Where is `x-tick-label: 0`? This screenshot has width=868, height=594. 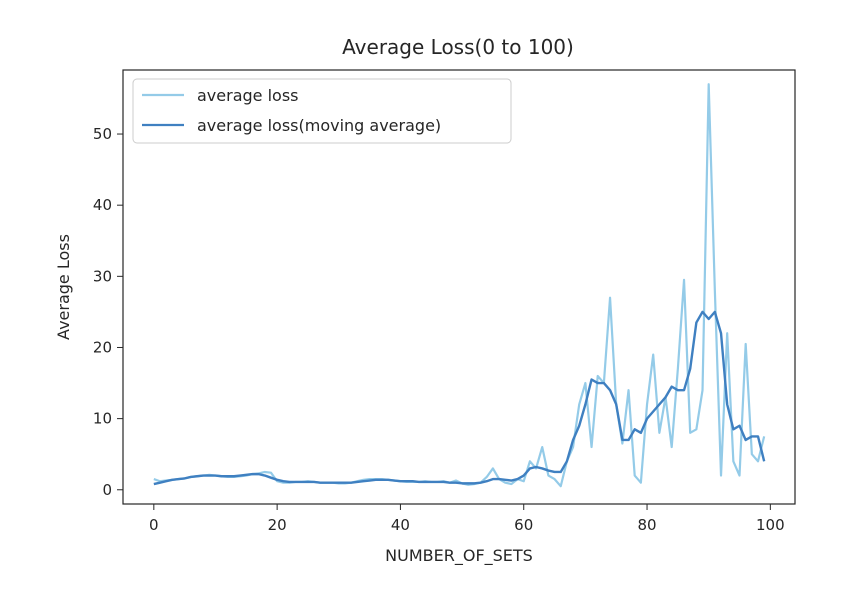 x-tick-label: 0 is located at coordinates (154, 525).